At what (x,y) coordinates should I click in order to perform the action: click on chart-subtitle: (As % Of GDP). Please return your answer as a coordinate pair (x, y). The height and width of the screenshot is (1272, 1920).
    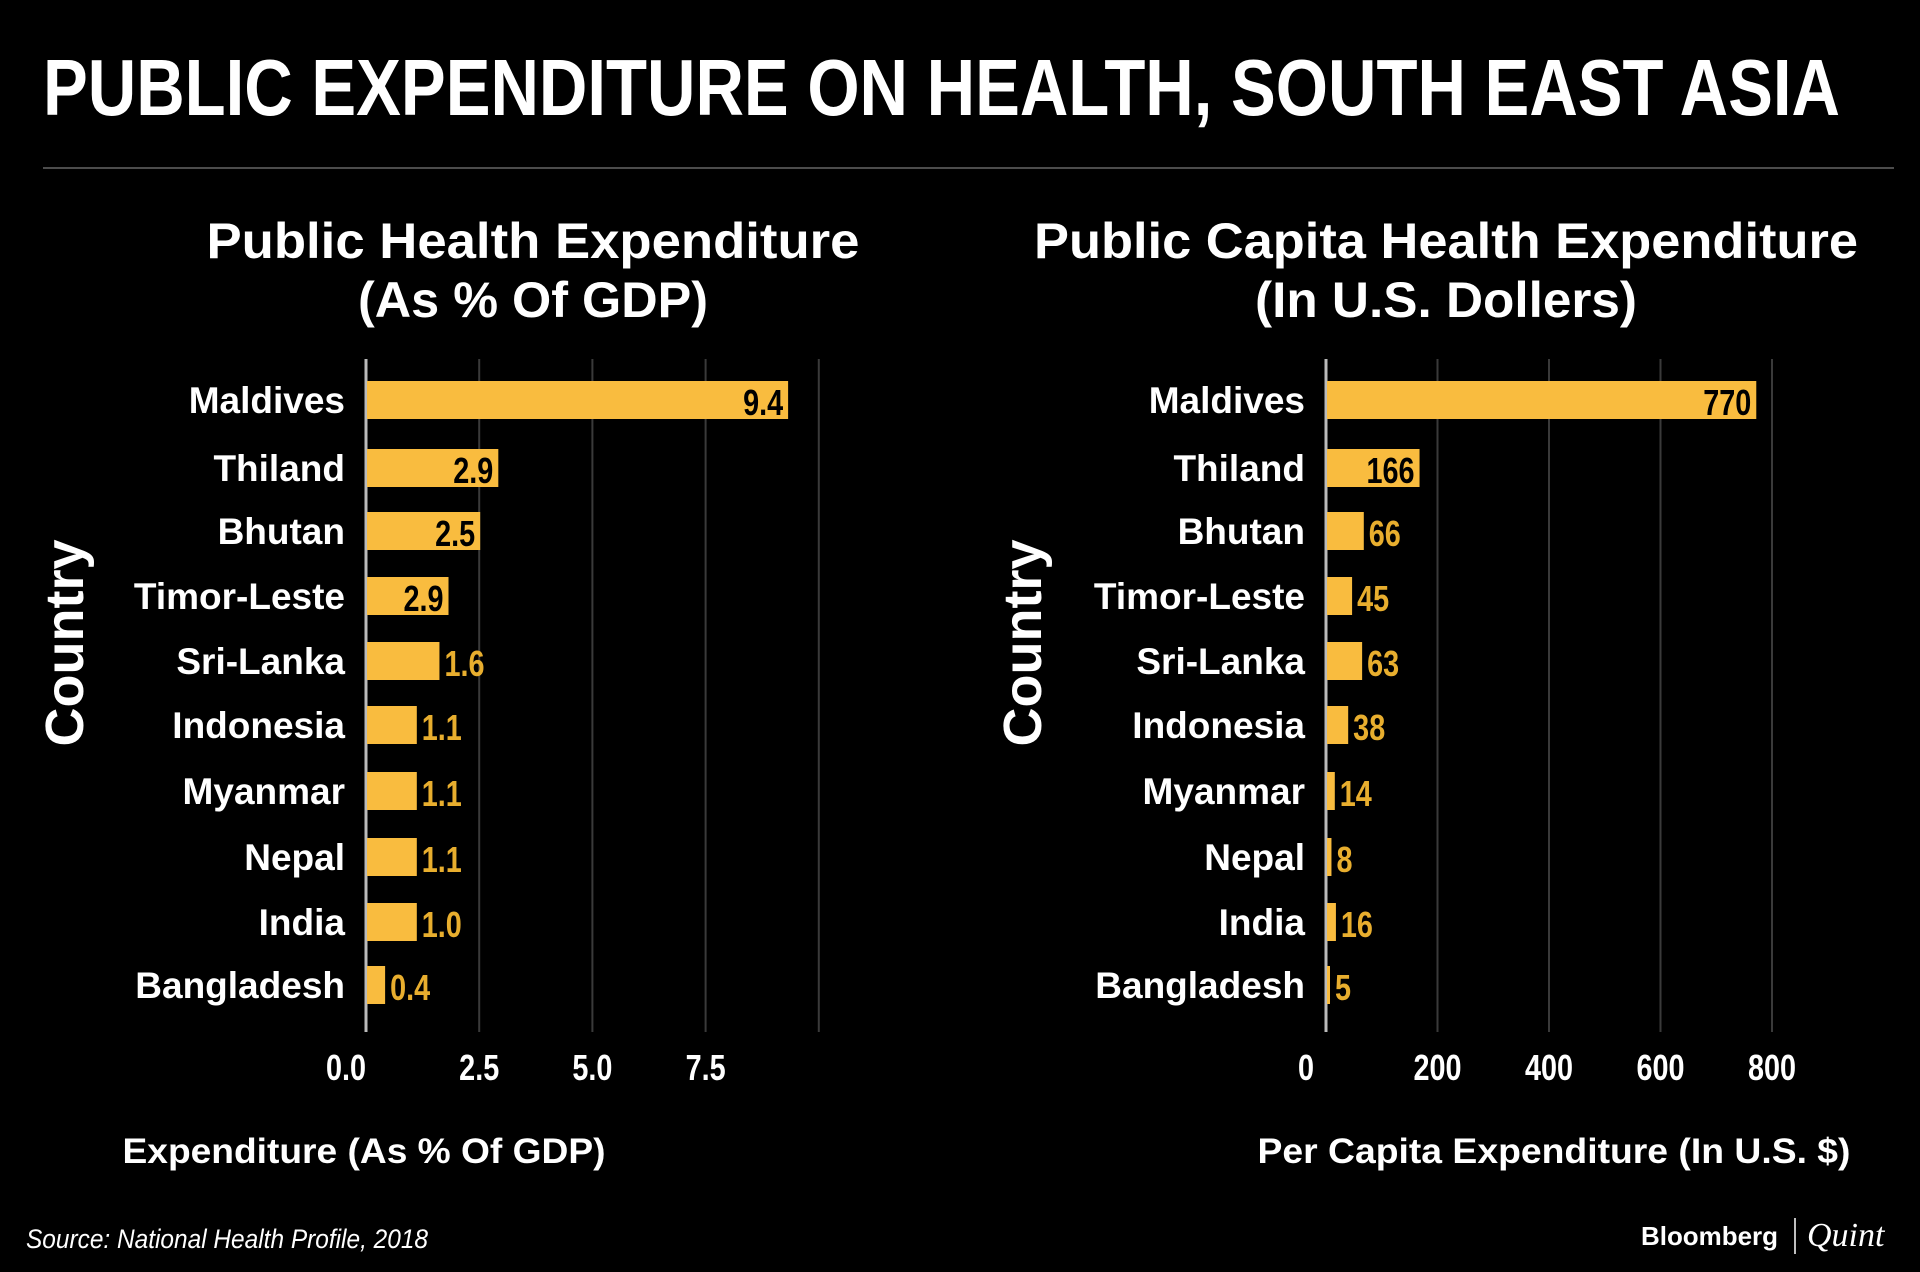
    Looking at the image, I should click on (533, 300).